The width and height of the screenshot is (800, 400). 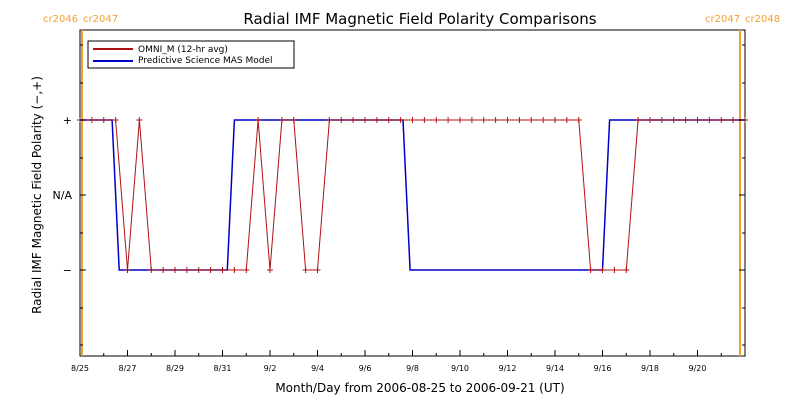 What do you see at coordinates (175, 368) in the screenshot?
I see `x-tick-label: 8/29` at bounding box center [175, 368].